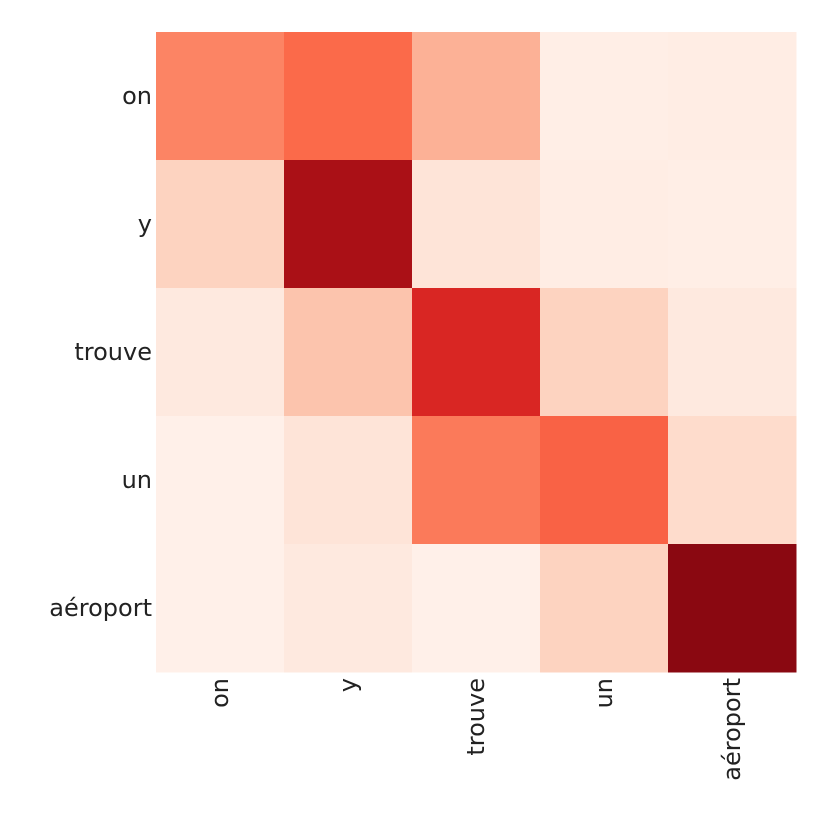 This screenshot has height=830, width=830. I want to click on x-tick-label: trouve, so click(476, 717).